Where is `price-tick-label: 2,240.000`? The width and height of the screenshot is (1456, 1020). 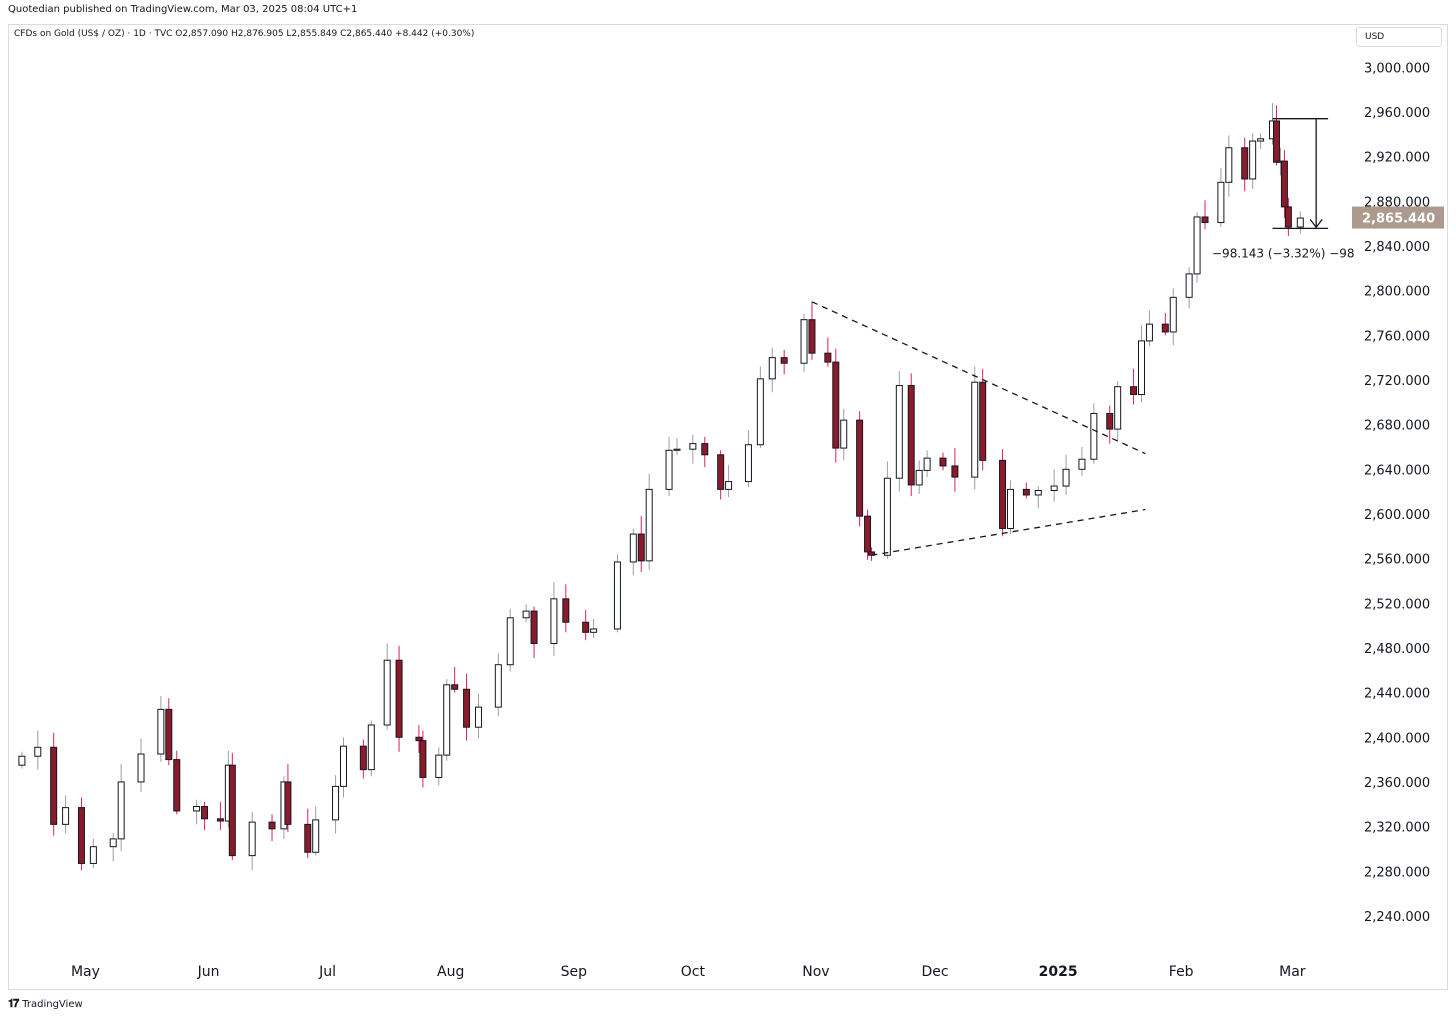 price-tick-label: 2,240.000 is located at coordinates (1397, 917).